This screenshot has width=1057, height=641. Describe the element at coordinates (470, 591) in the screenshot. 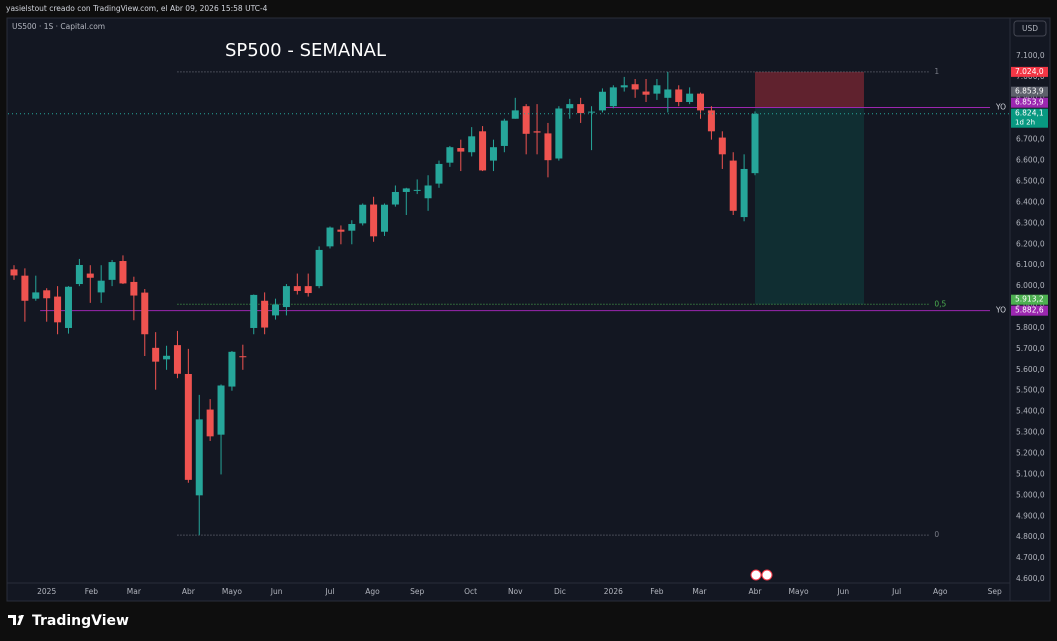

I see `x-tick-label: Oct` at that location.